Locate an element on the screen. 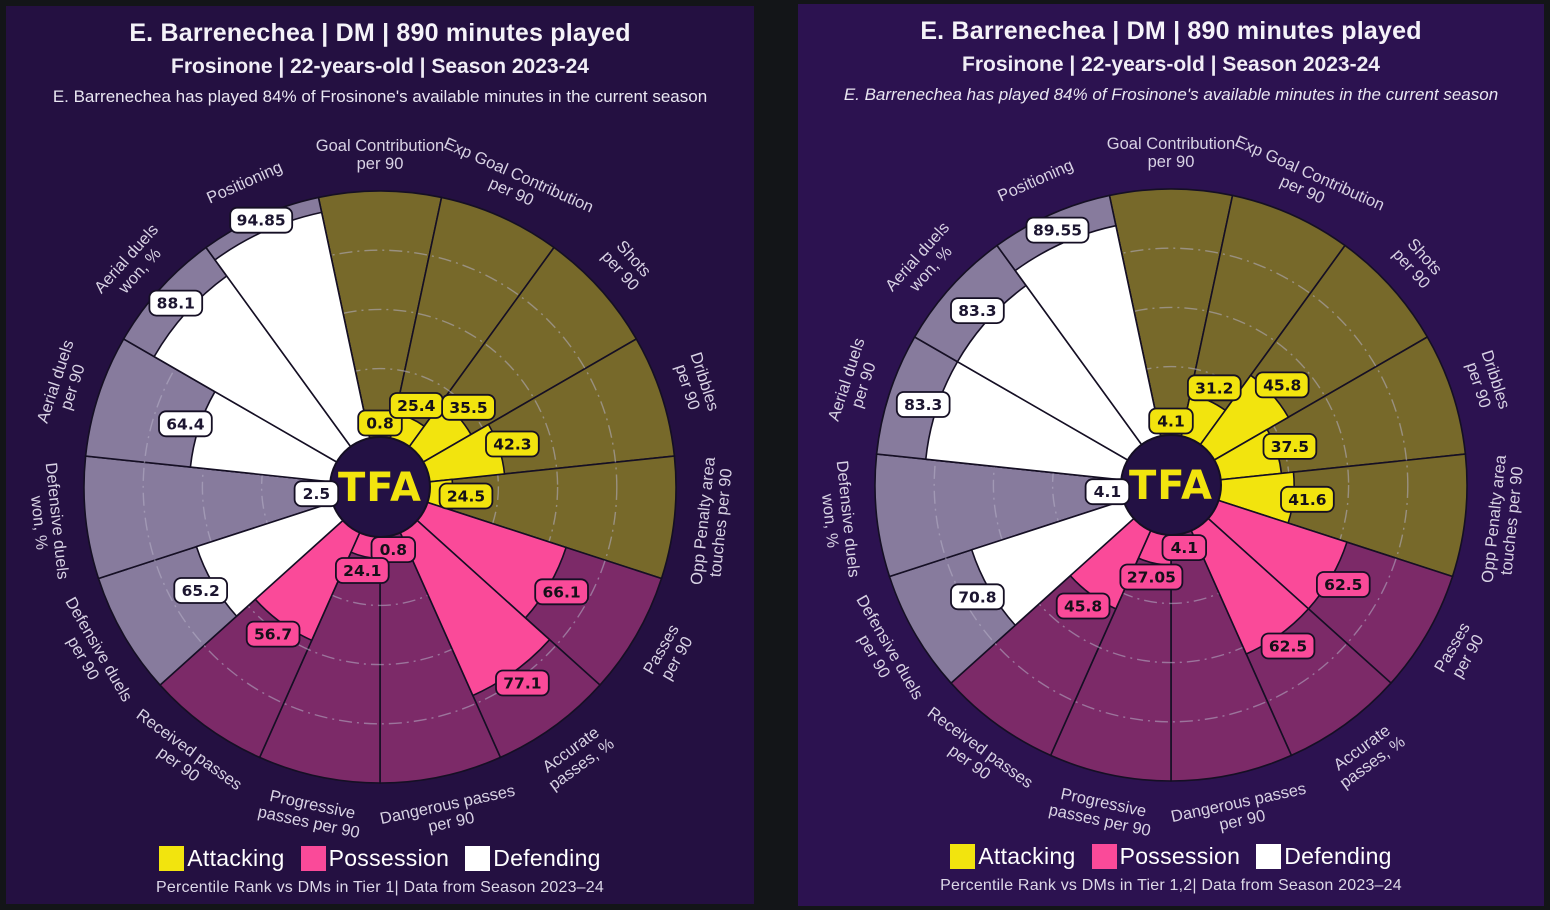  svg-text: 70.8 is located at coordinates (977, 597).